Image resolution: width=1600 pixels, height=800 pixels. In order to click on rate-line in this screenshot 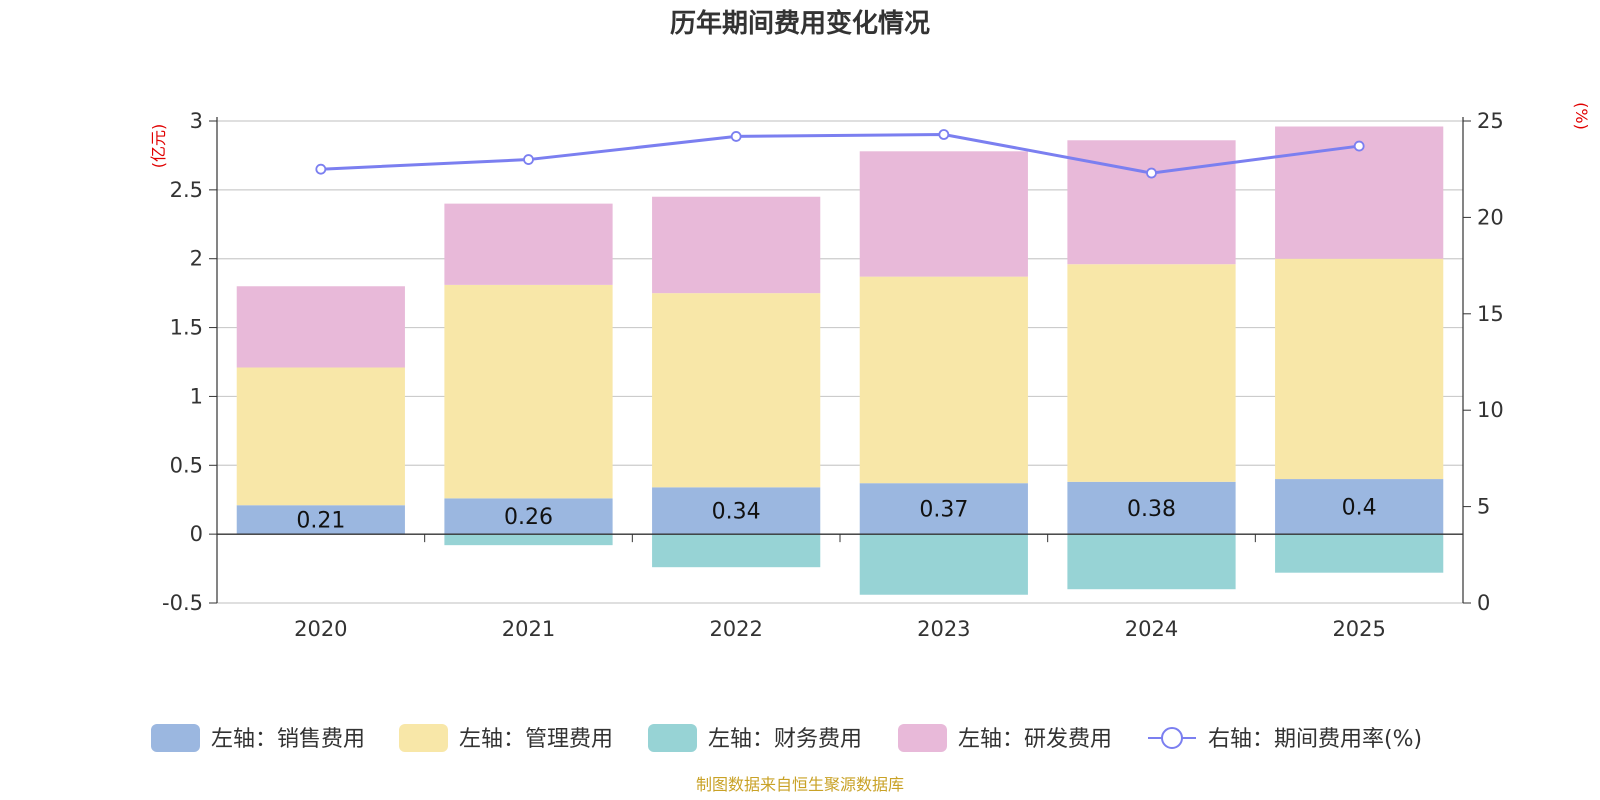, I will do `click(840, 154)`.